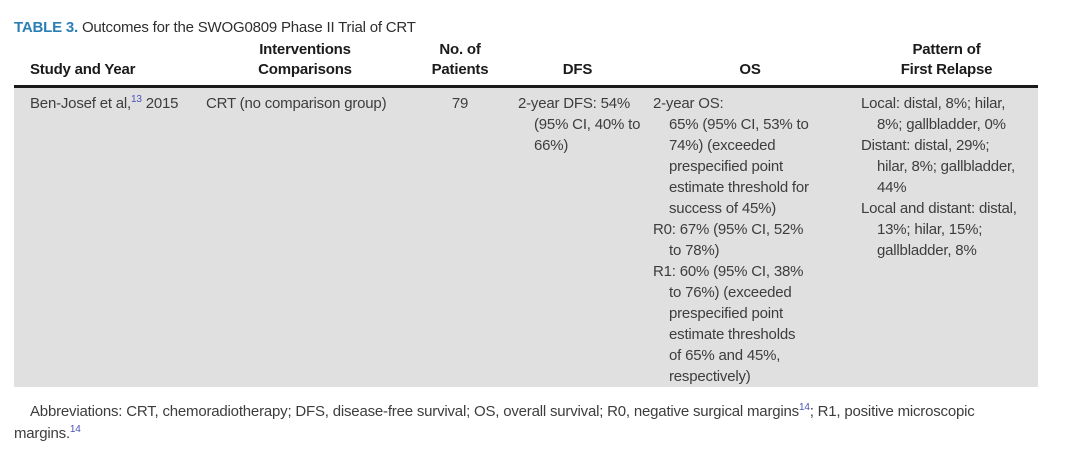  I want to click on header-line: Comparisons, so click(305, 69).